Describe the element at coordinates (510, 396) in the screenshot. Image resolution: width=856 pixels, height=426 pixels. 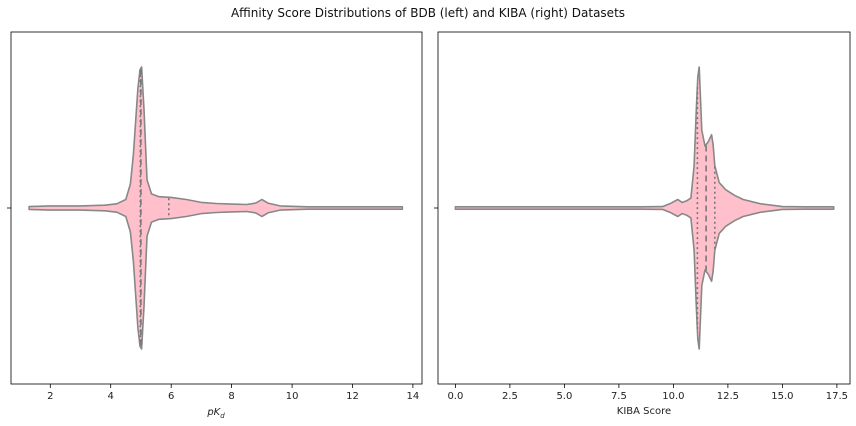
I see `right-x-tick-label: 2.5` at that location.